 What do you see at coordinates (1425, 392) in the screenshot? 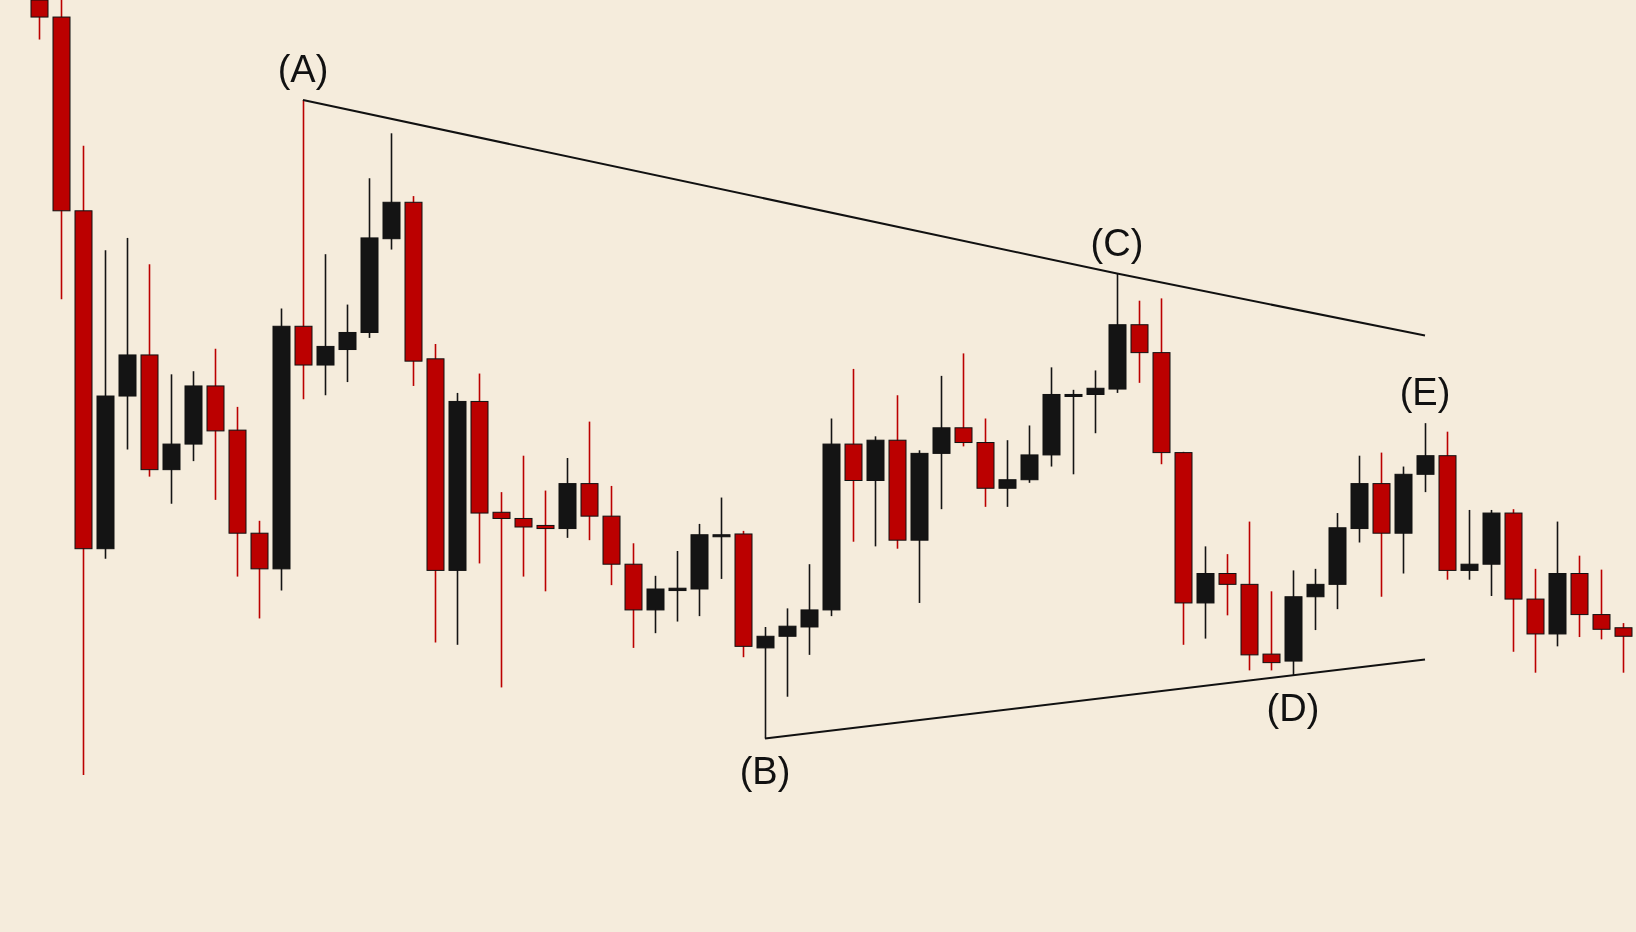
I see `annotation: (E)` at bounding box center [1425, 392].